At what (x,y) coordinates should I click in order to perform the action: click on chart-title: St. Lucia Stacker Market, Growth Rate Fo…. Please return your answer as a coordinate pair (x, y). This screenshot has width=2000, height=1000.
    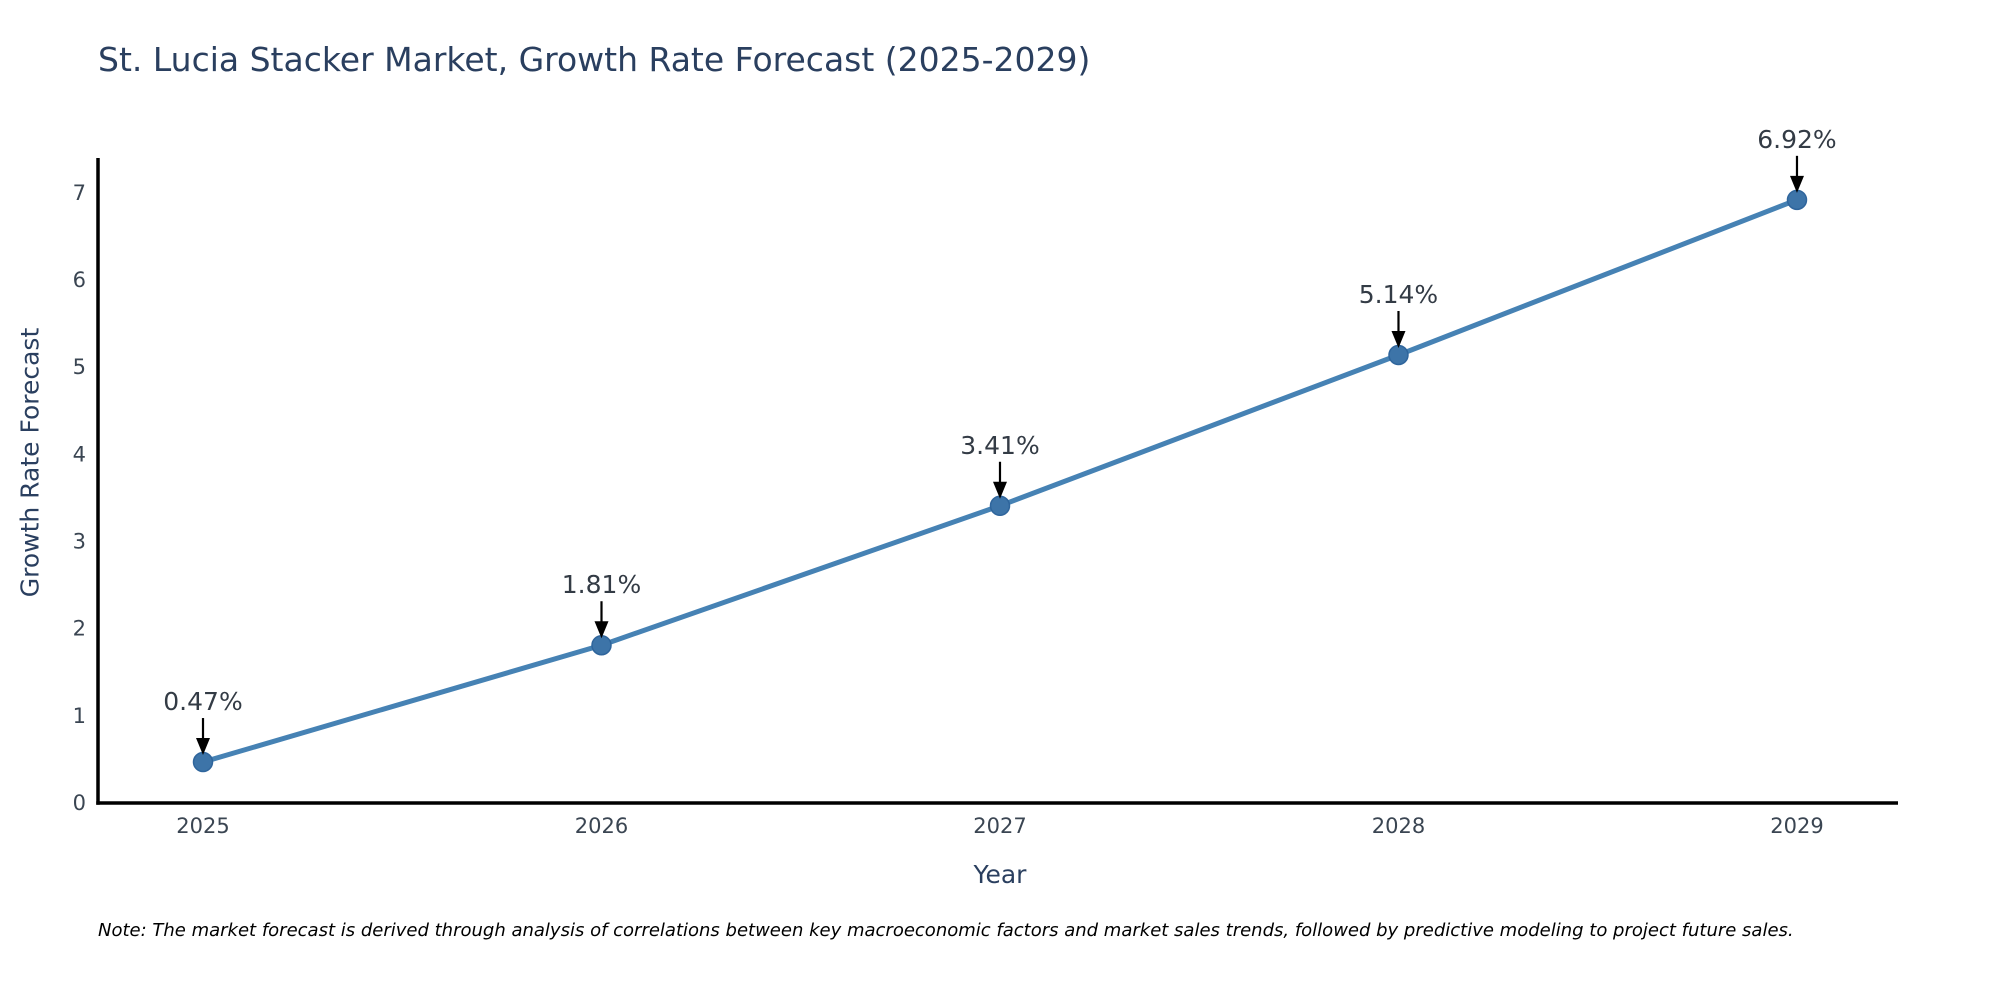
    Looking at the image, I should click on (594, 59).